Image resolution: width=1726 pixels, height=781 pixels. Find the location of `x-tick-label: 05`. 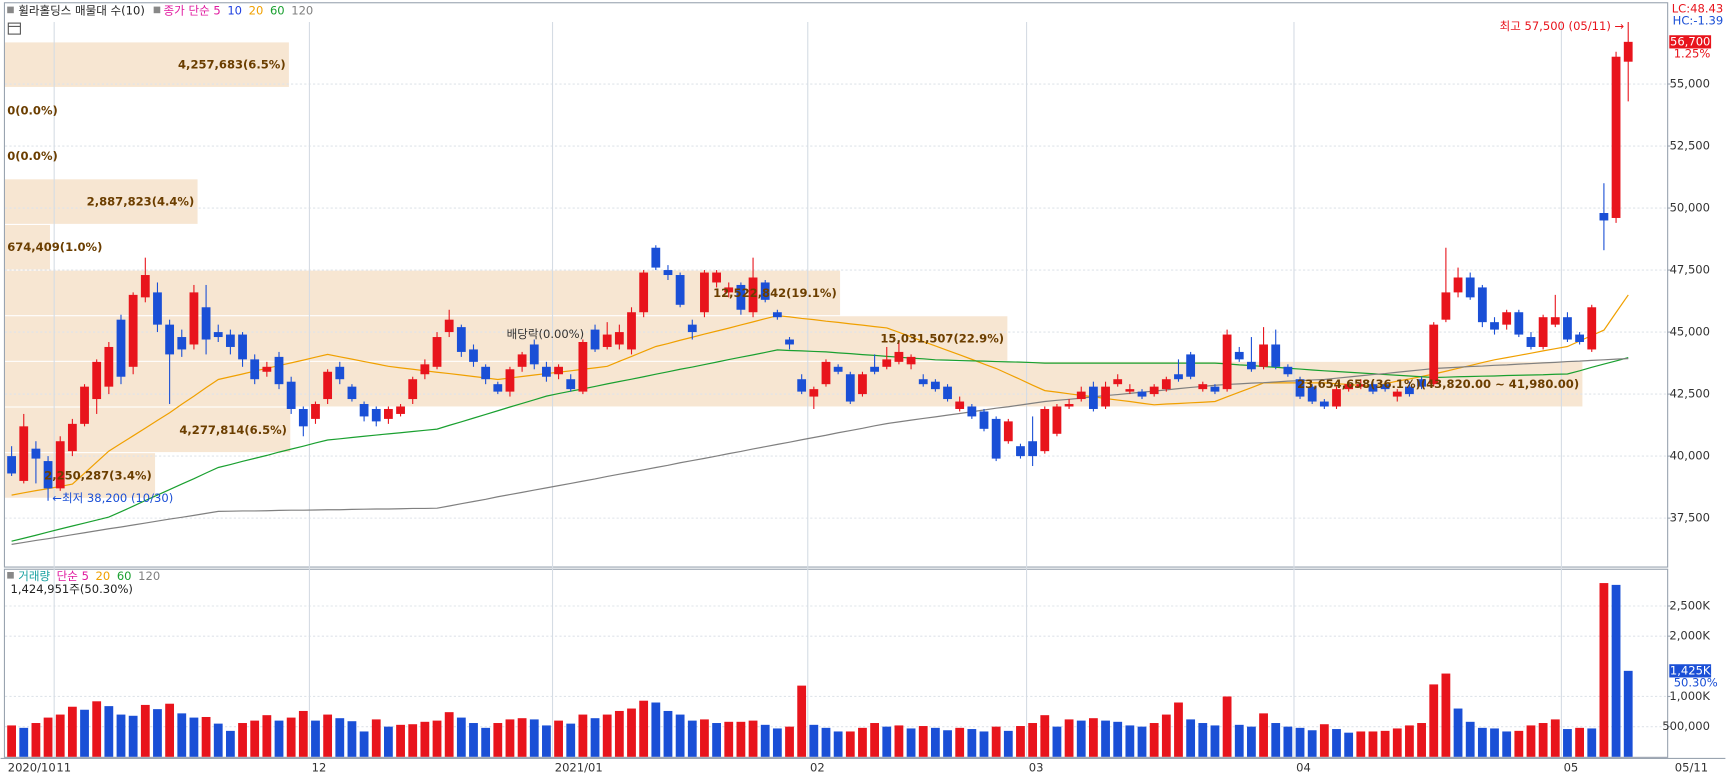

x-tick-label: 05 is located at coordinates (1571, 767).